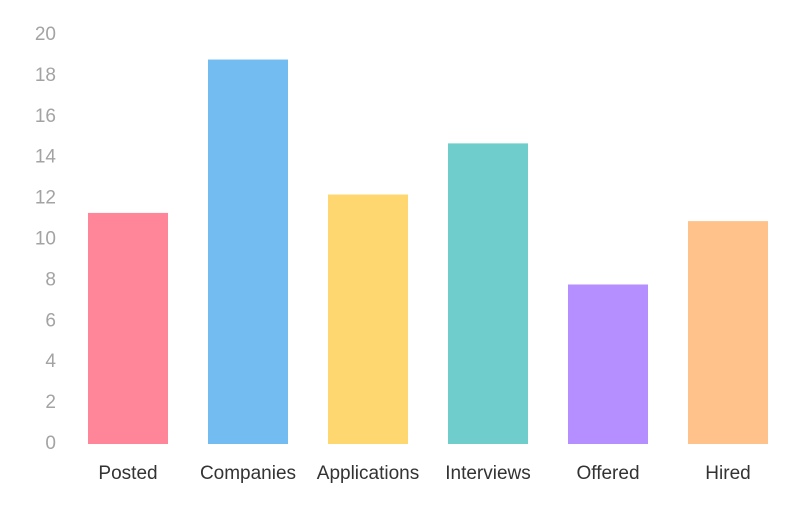  What do you see at coordinates (608, 364) in the screenshot?
I see `bar-offered` at bounding box center [608, 364].